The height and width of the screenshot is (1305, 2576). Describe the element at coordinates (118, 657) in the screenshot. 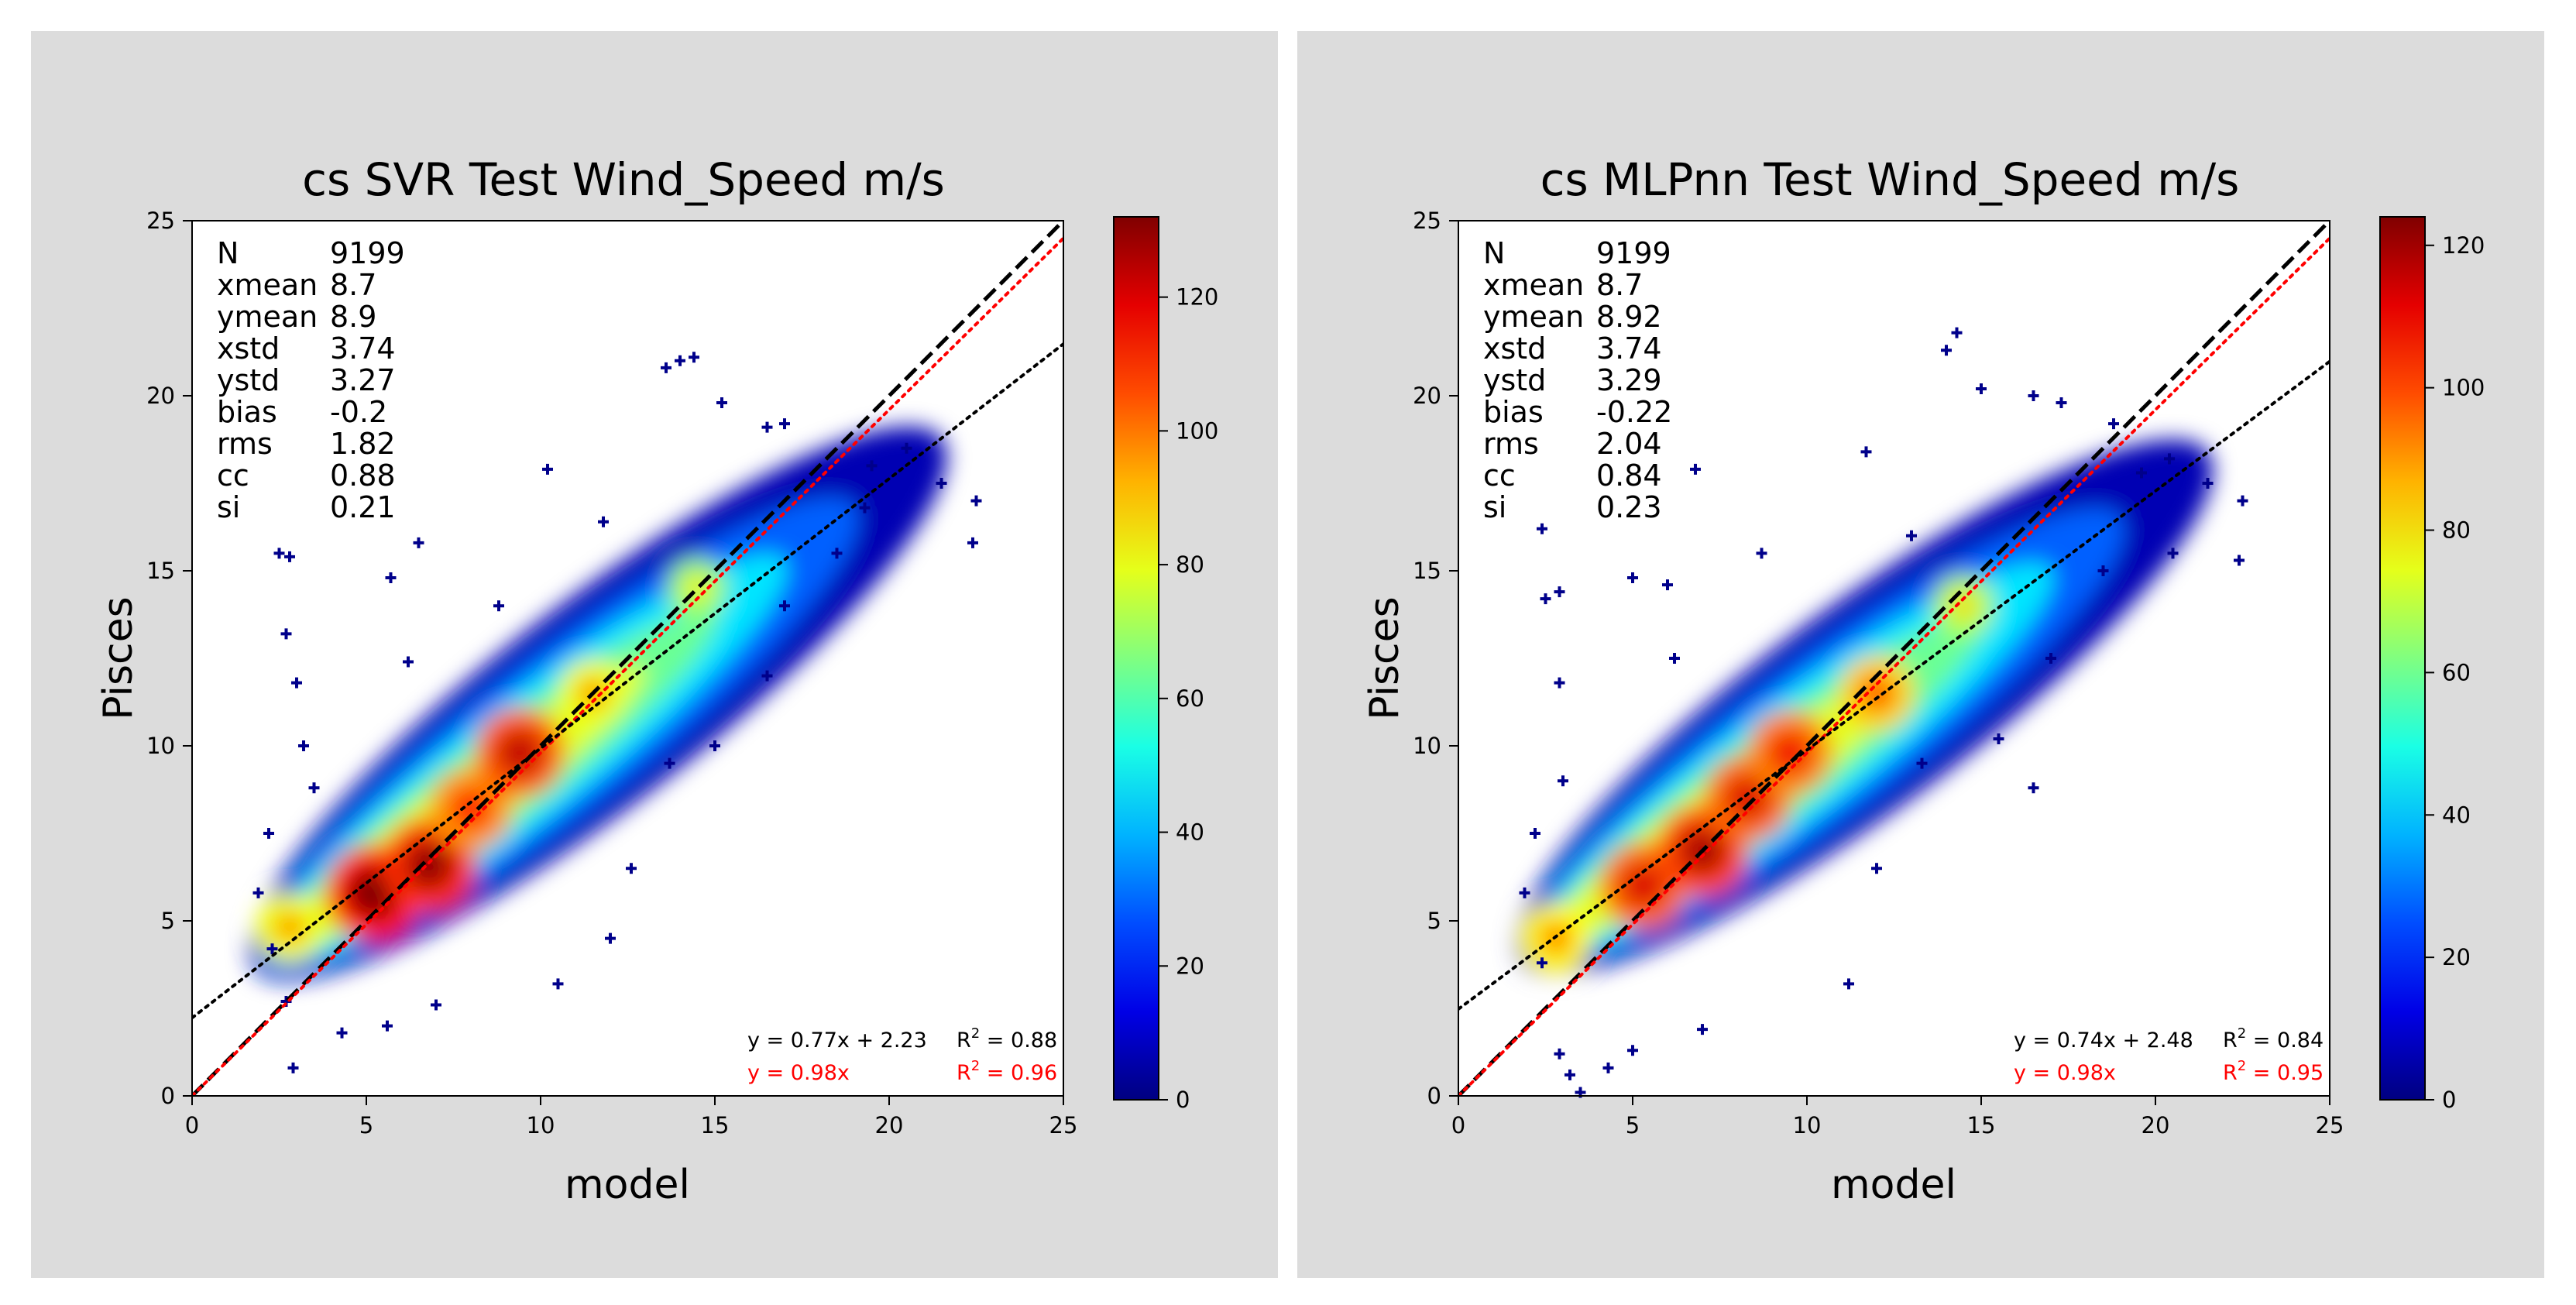

I see `y-axis-label: Pisces` at that location.